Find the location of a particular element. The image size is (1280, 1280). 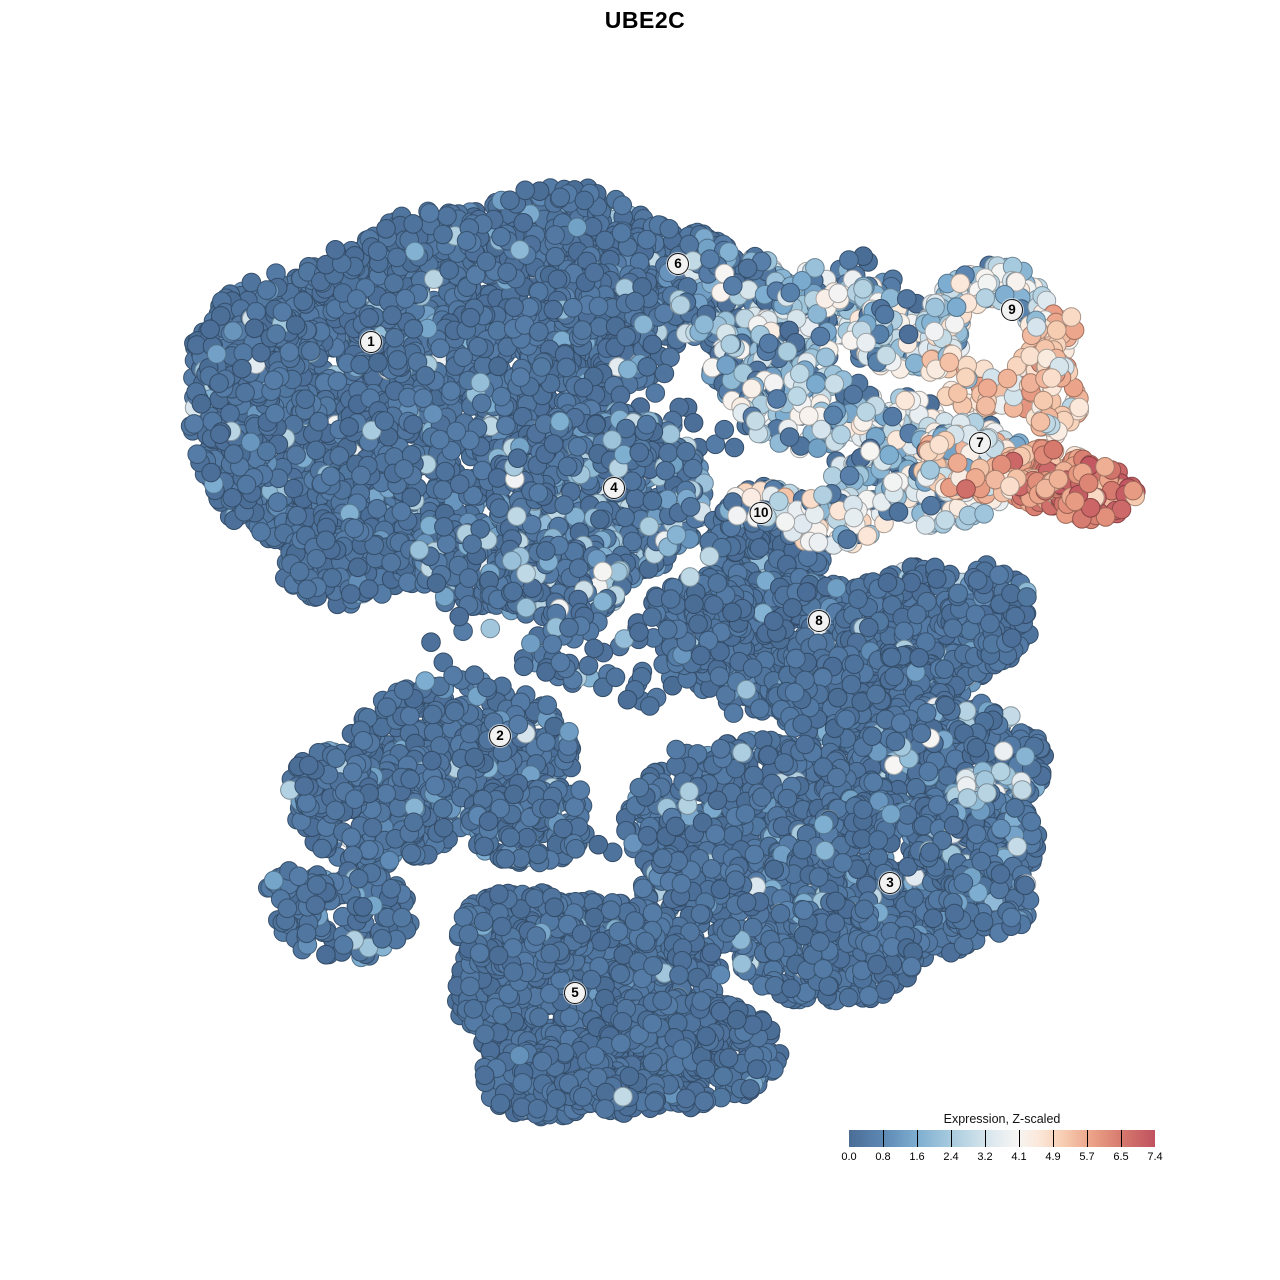

cluster-label-10: 10 is located at coordinates (761, 513).